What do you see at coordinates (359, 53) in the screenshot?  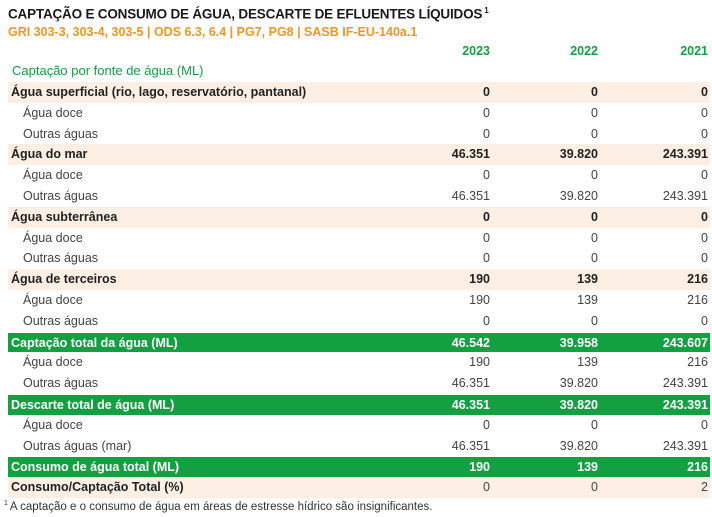 I see `year-header-row: 2023 2022 2021` at bounding box center [359, 53].